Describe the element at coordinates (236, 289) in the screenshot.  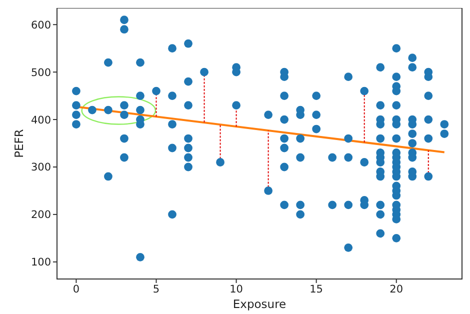
I see `x-tick-label: 10` at that location.